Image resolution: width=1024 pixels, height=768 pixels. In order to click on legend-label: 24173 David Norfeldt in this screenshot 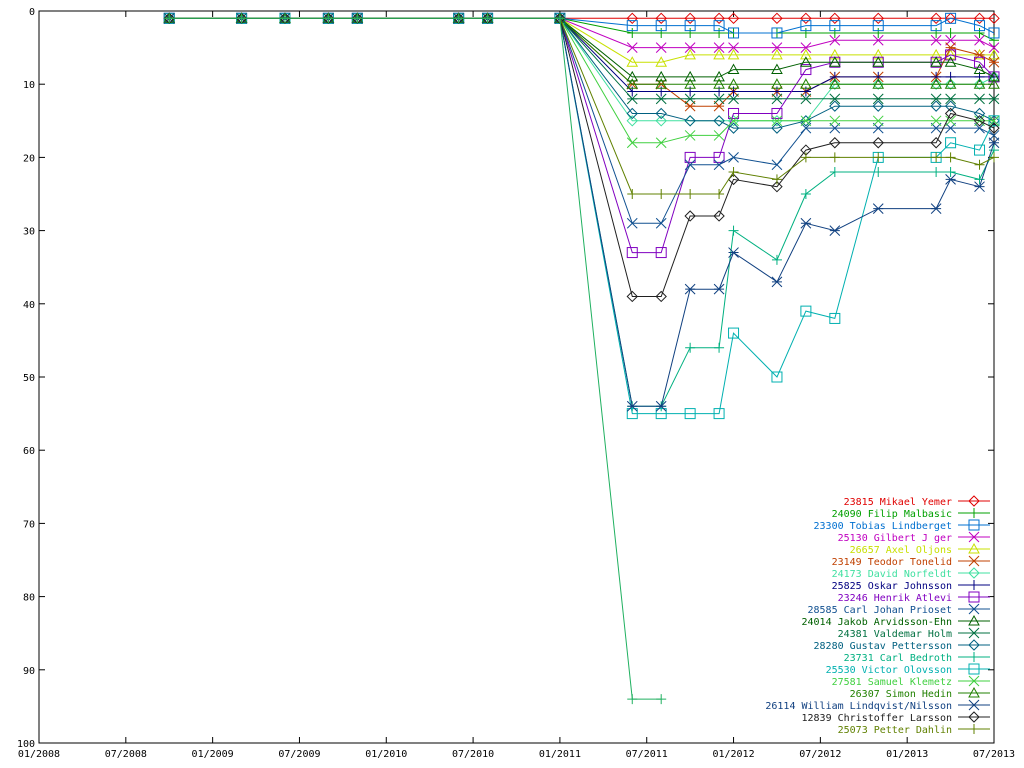, I will do `click(892, 574)`.